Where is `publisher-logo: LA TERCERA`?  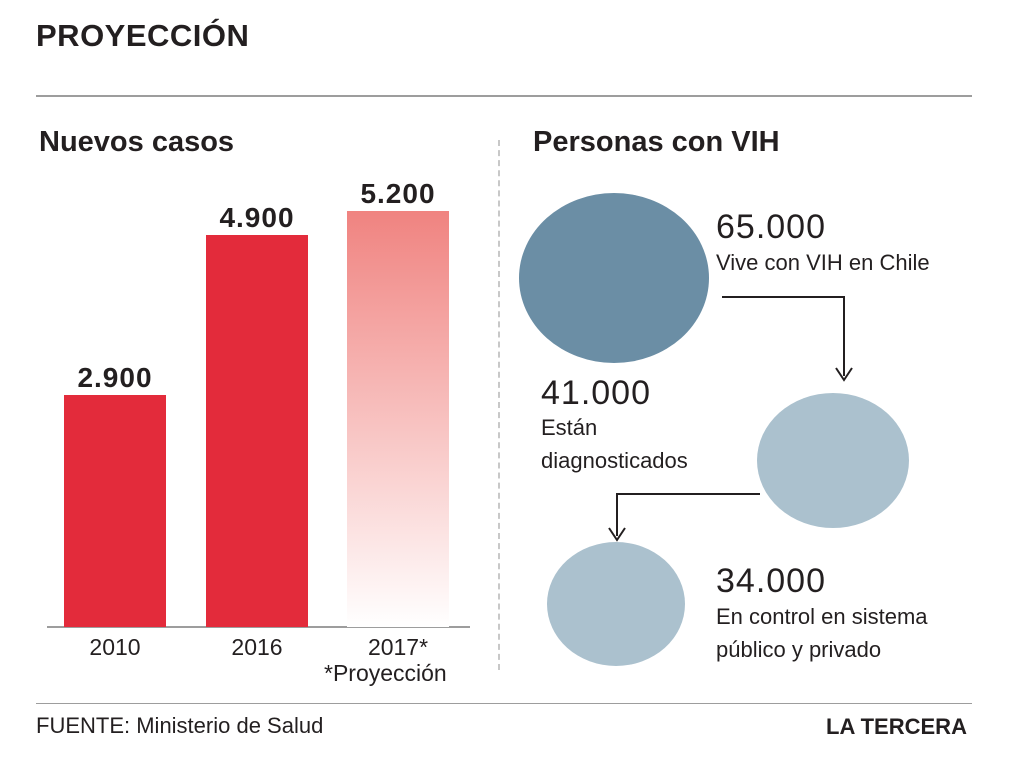
publisher-logo: LA TERCERA is located at coordinates (896, 726).